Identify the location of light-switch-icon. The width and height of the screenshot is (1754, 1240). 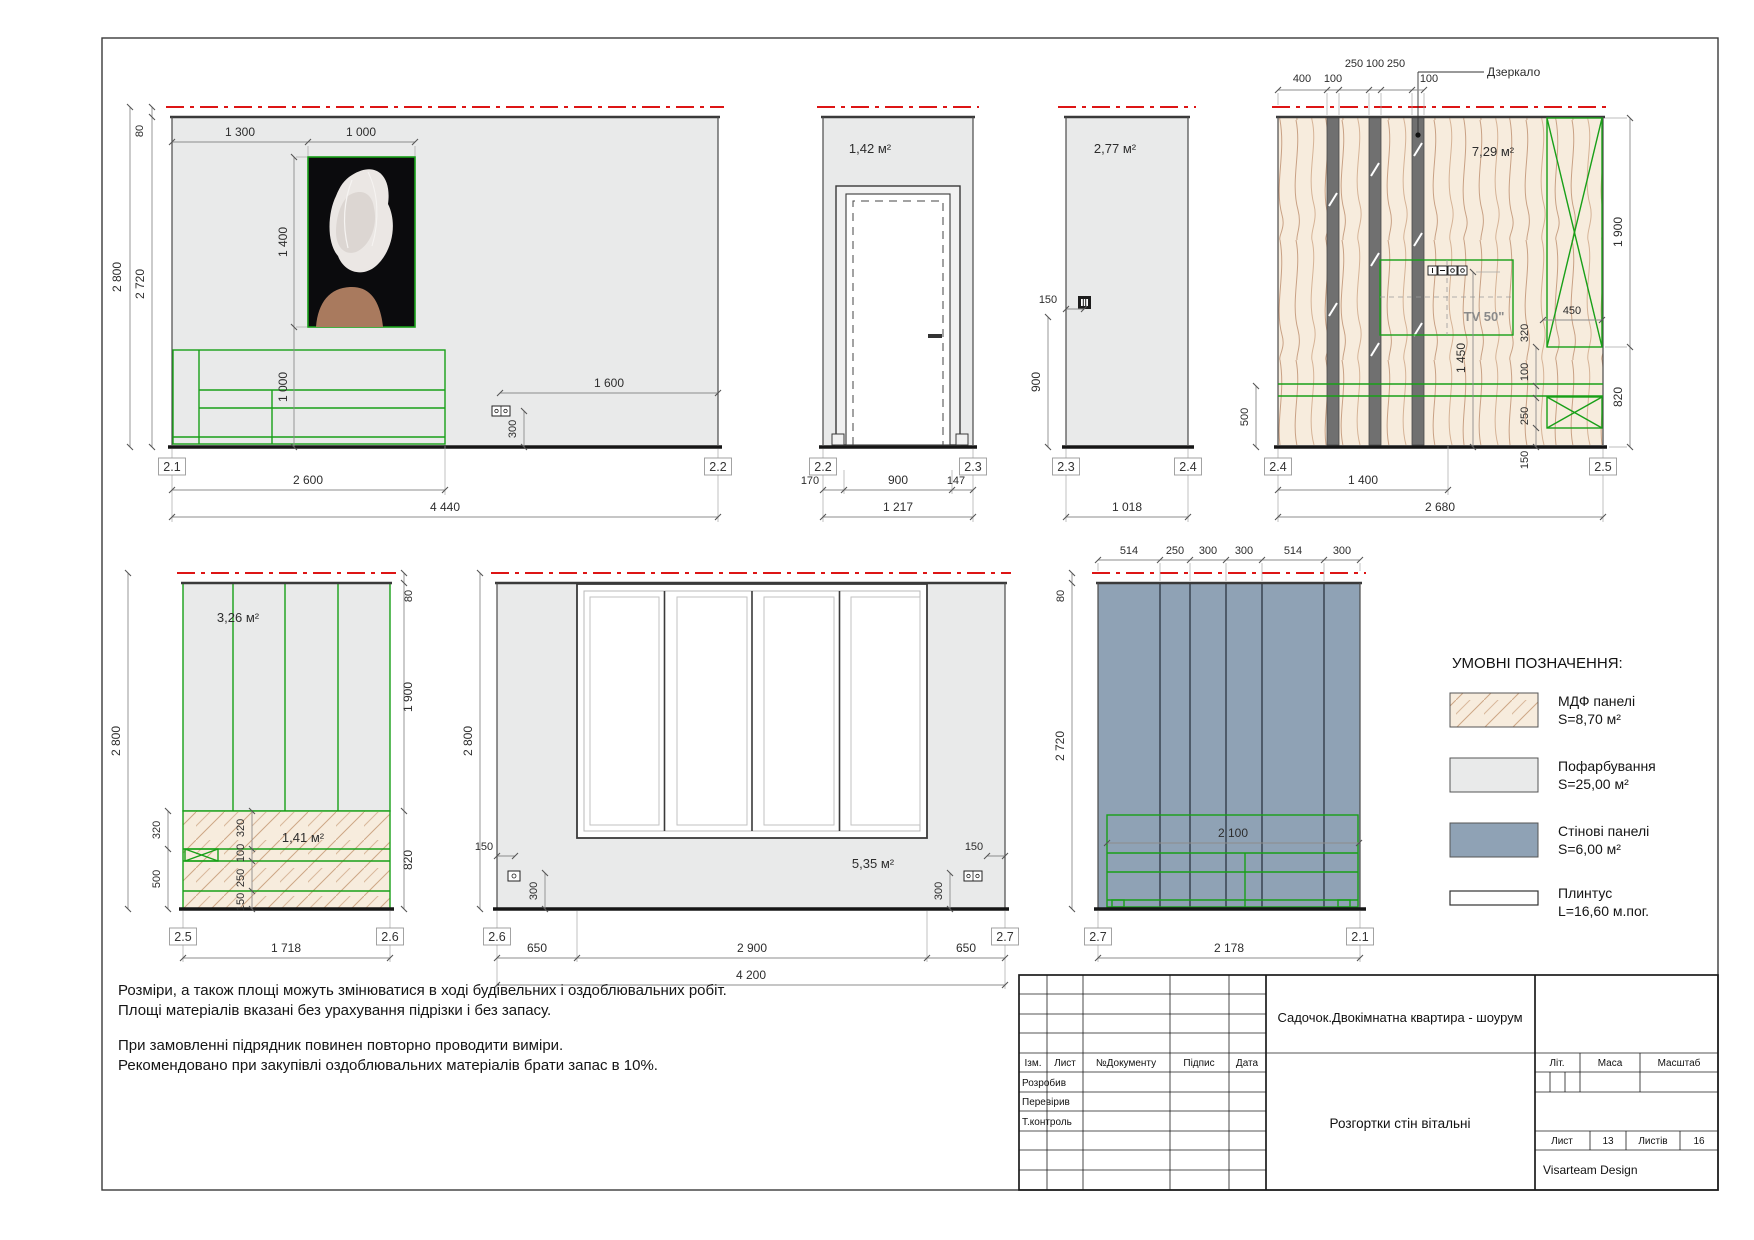
(1084, 302).